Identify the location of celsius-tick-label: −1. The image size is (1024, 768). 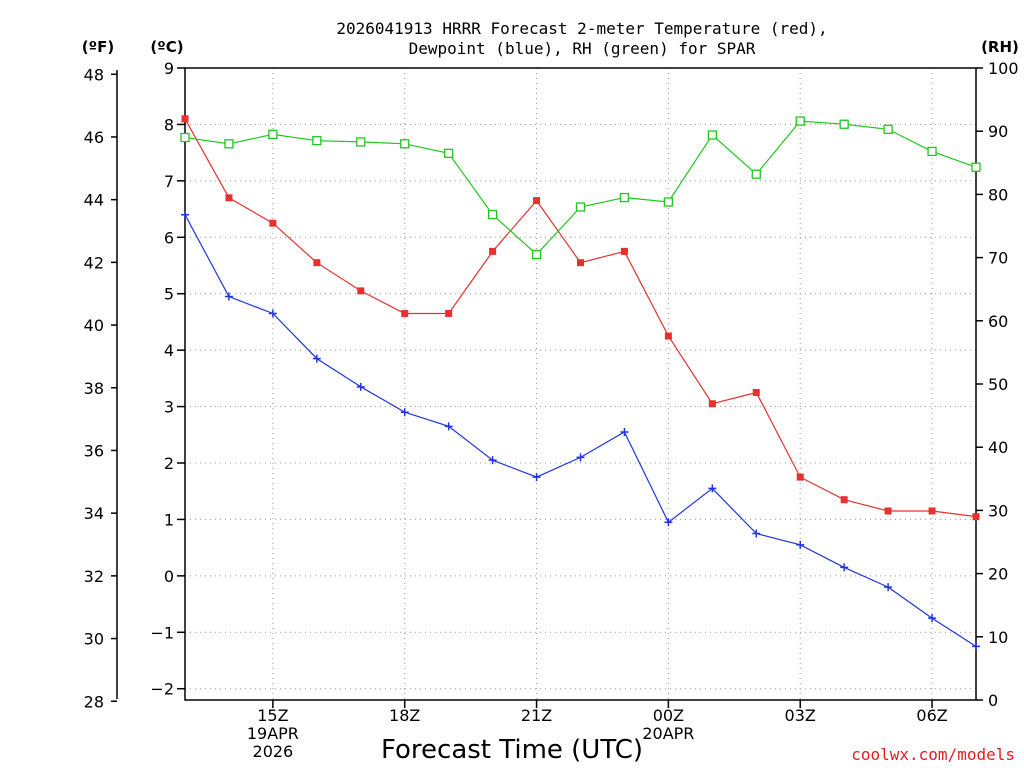
(162, 632).